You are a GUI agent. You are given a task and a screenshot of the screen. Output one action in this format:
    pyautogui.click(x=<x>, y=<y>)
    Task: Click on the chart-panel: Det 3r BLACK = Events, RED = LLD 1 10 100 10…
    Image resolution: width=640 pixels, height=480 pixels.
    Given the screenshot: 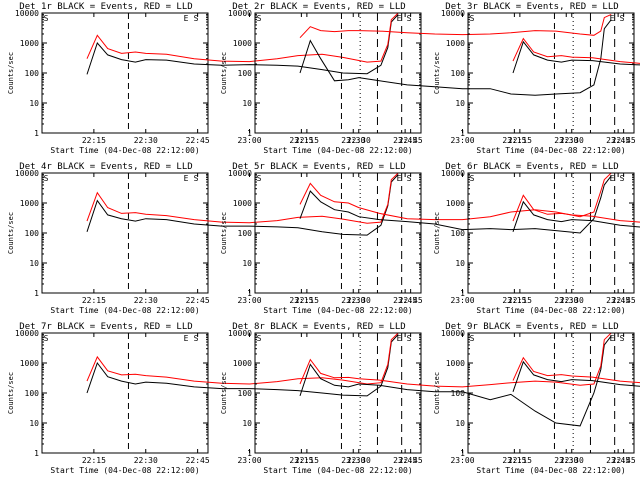 What is the action you would take?
    pyautogui.click(x=536, y=78)
    